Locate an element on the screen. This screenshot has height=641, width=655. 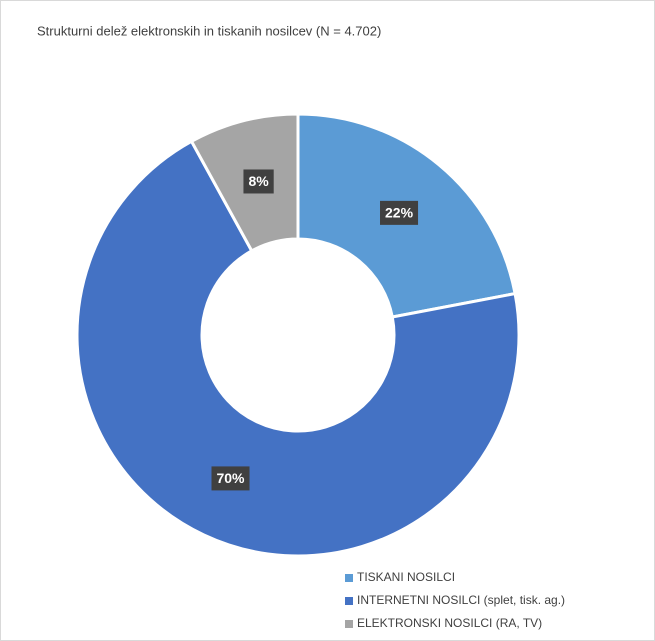
legend-label: INTERNETNI NOSILCI (splet, tisk. ag.) is located at coordinates (461, 600).